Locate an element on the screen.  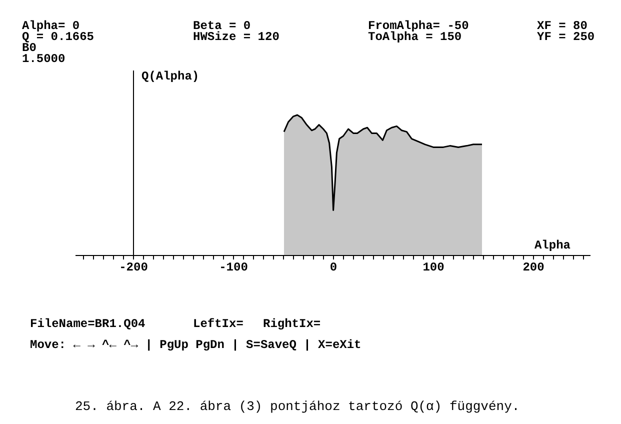
x-tick-label: 0 is located at coordinates (334, 267).